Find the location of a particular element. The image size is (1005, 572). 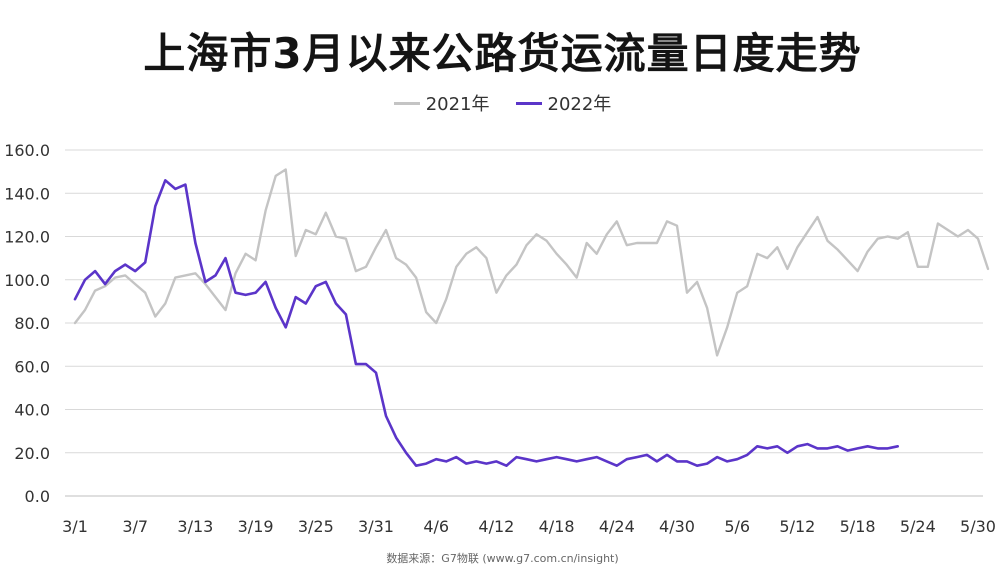

y-tick-label: 160.0 is located at coordinates (27, 150).